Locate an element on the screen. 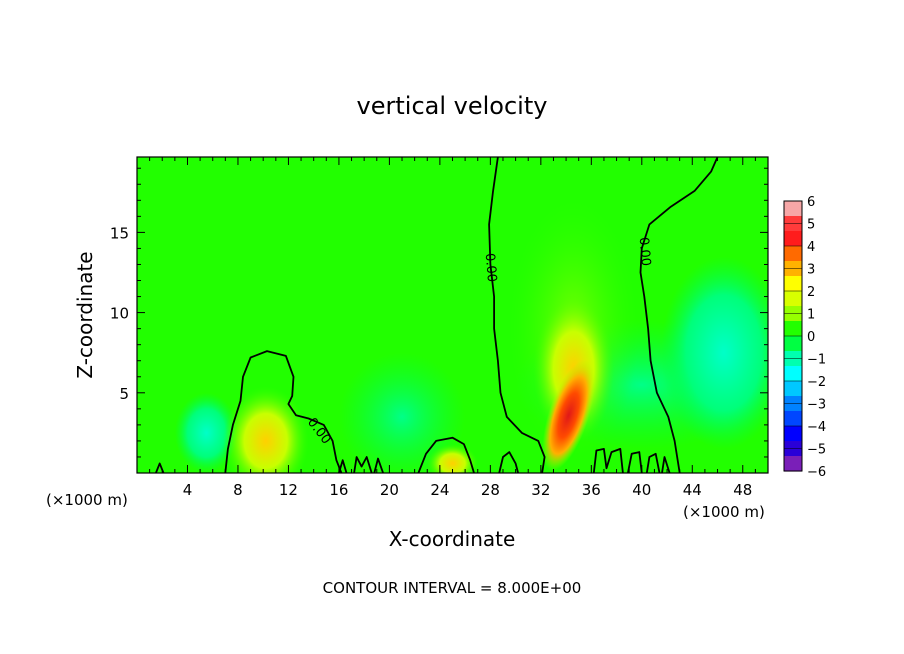 Image resolution: width=904 pixels, height=654 pixels. colorbar-tick-label: −2 is located at coordinates (816, 382).